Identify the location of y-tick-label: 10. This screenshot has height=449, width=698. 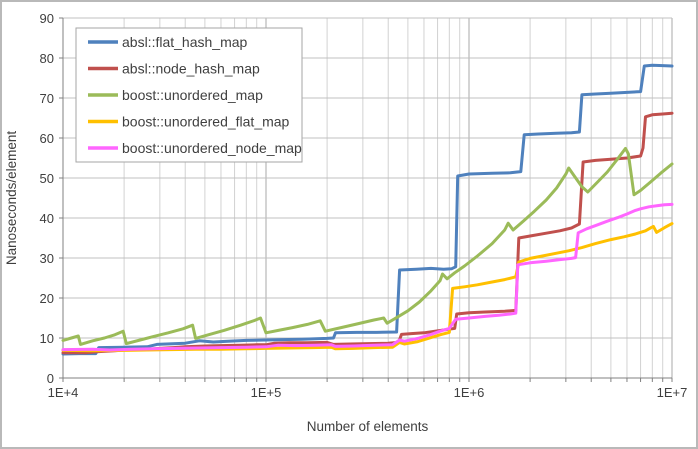
(47, 338).